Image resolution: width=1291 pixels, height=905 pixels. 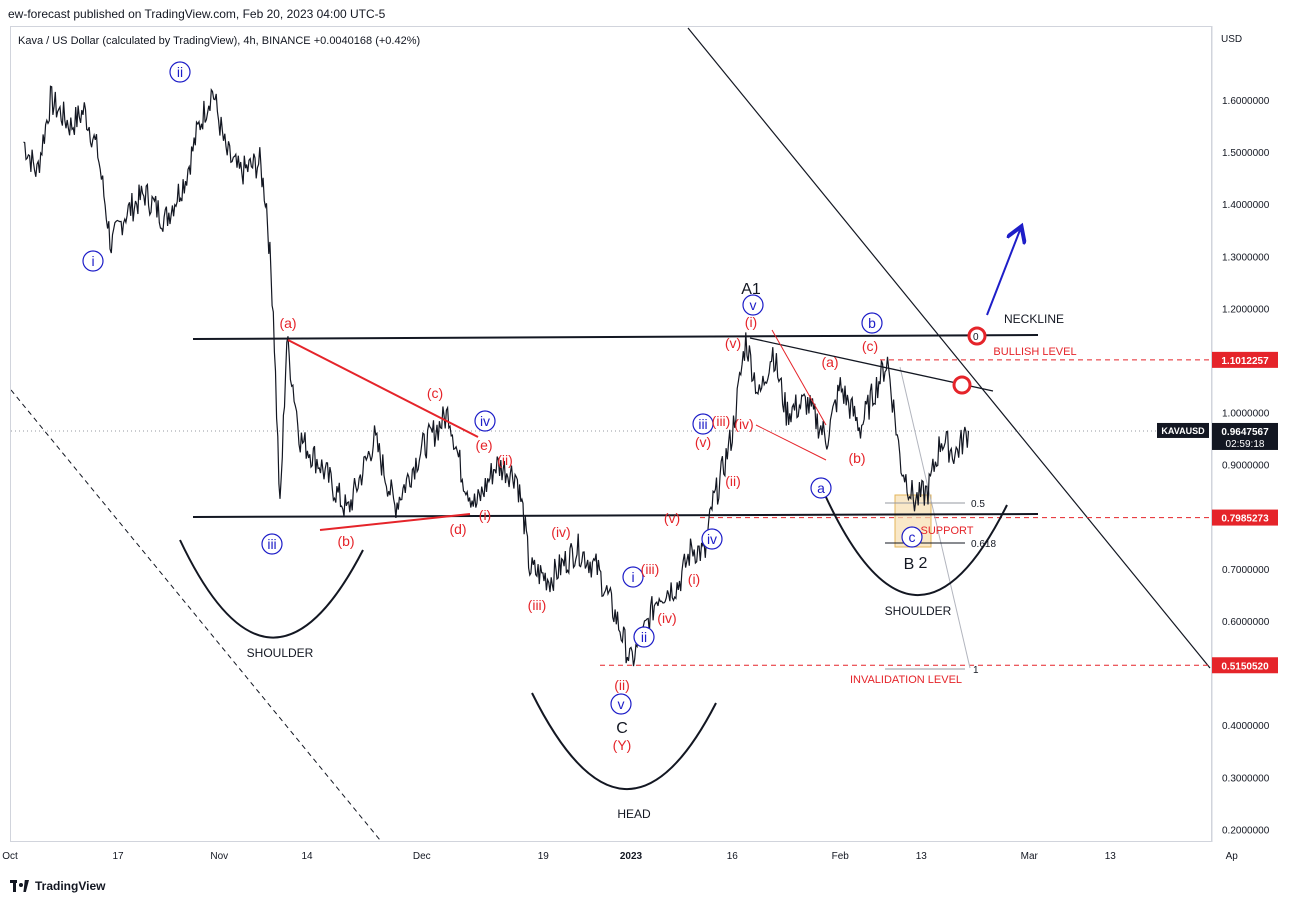 What do you see at coordinates (1246, 622) in the screenshot?
I see `y-tick-label: 0.6000000` at bounding box center [1246, 622].